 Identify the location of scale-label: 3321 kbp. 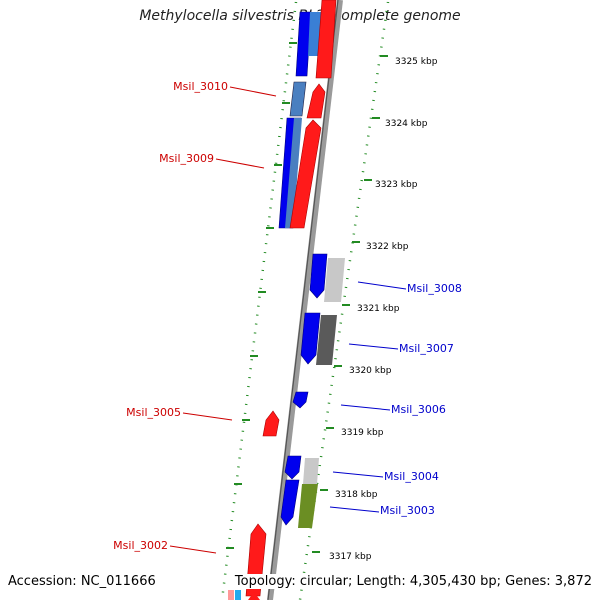
(378, 309).